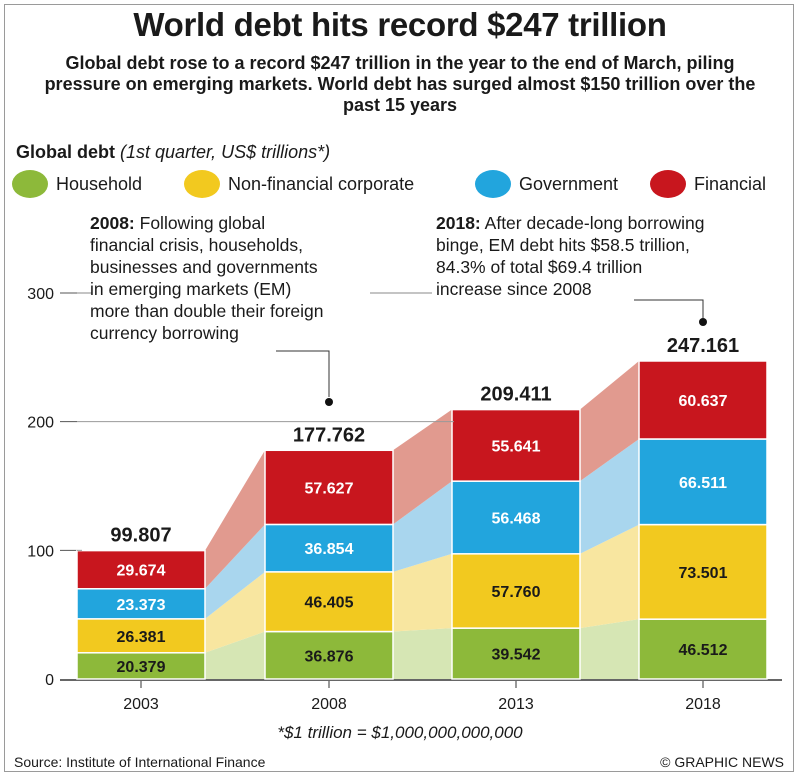 The image size is (800, 778). I want to click on legend-item-household: Household, so click(77, 184).